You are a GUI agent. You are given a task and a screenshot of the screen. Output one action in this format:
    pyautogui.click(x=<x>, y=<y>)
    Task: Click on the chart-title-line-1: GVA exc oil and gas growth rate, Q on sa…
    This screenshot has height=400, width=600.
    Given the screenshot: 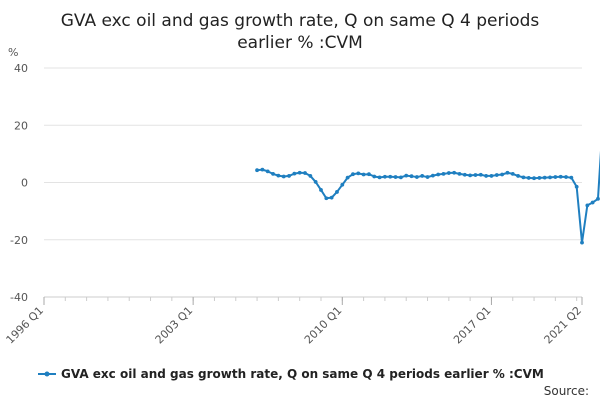 What is the action you would take?
    pyautogui.click(x=300, y=21)
    